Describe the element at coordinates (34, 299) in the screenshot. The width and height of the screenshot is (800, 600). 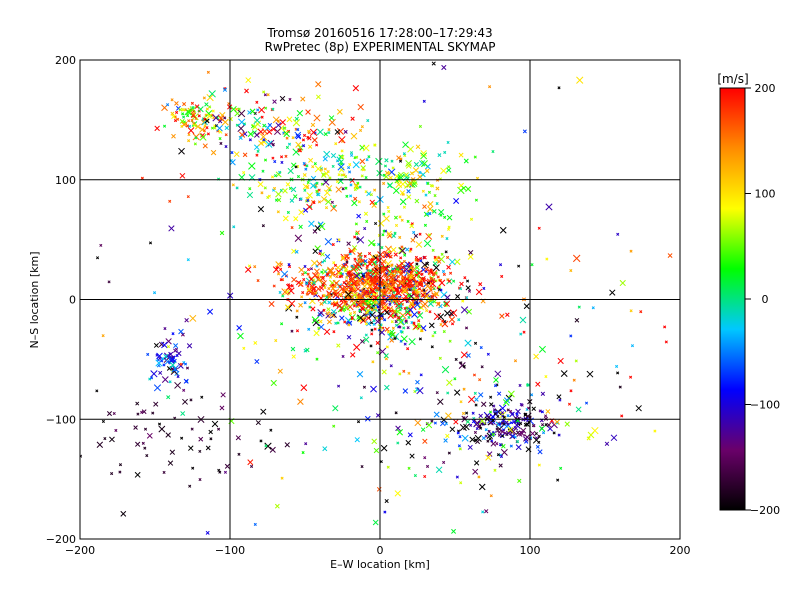
I see `y-axis-label: N–S location [km]` at that location.